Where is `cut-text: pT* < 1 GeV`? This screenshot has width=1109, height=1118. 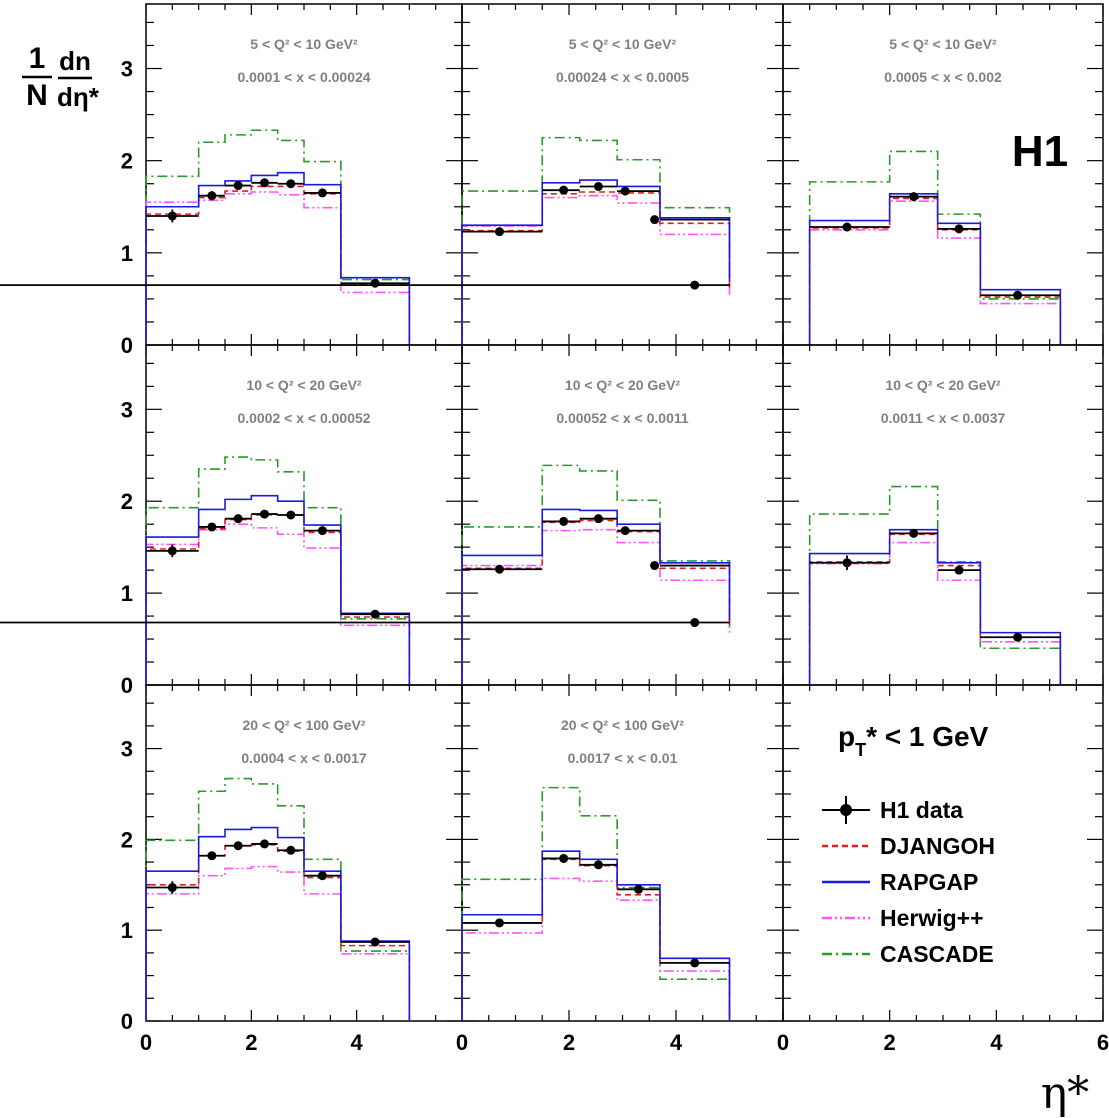 cut-text: pT* < 1 GeV is located at coordinates (913, 740).